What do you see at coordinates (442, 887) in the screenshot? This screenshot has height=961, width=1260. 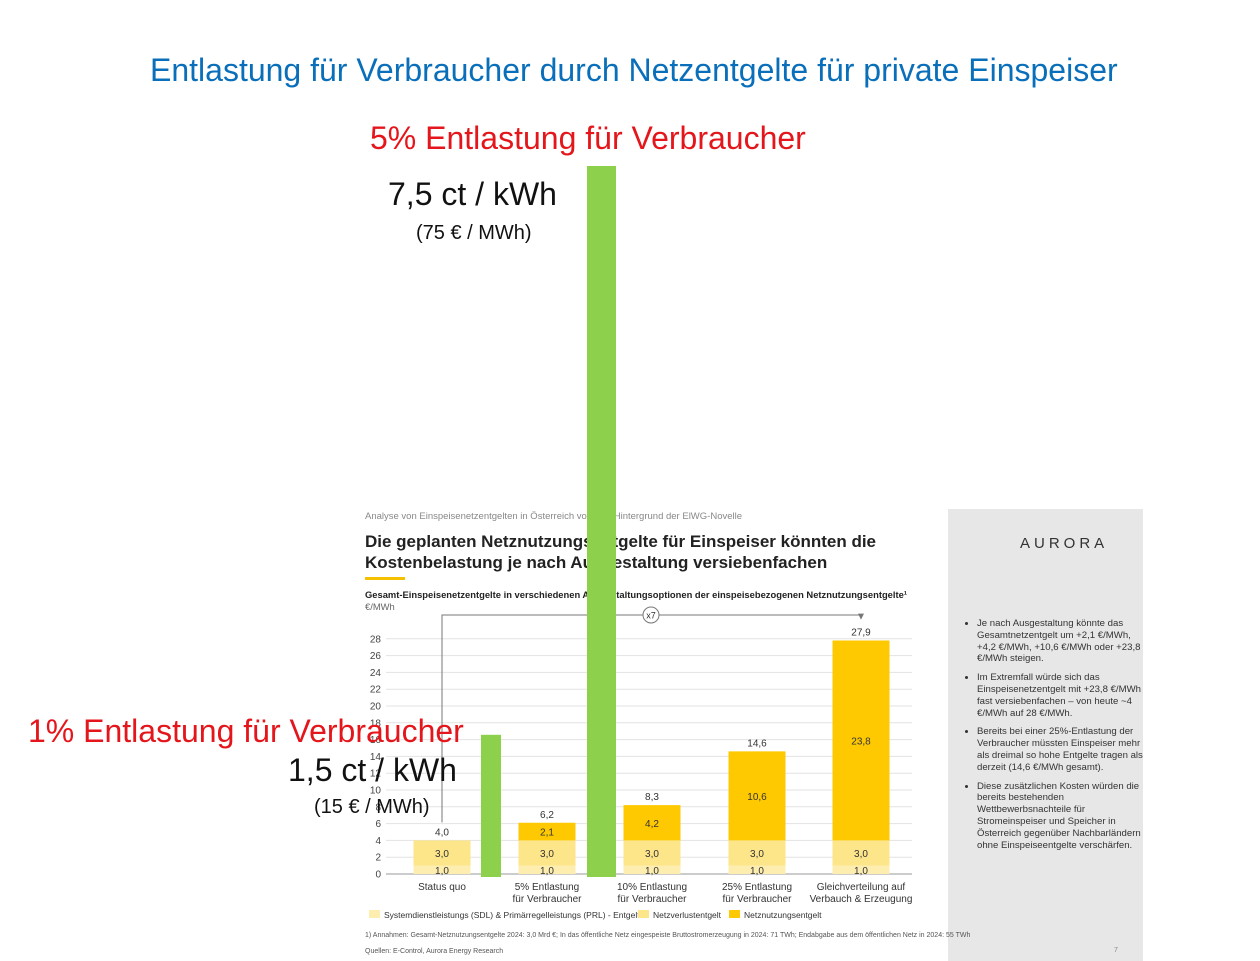 I see `x-category-label: Status quo` at bounding box center [442, 887].